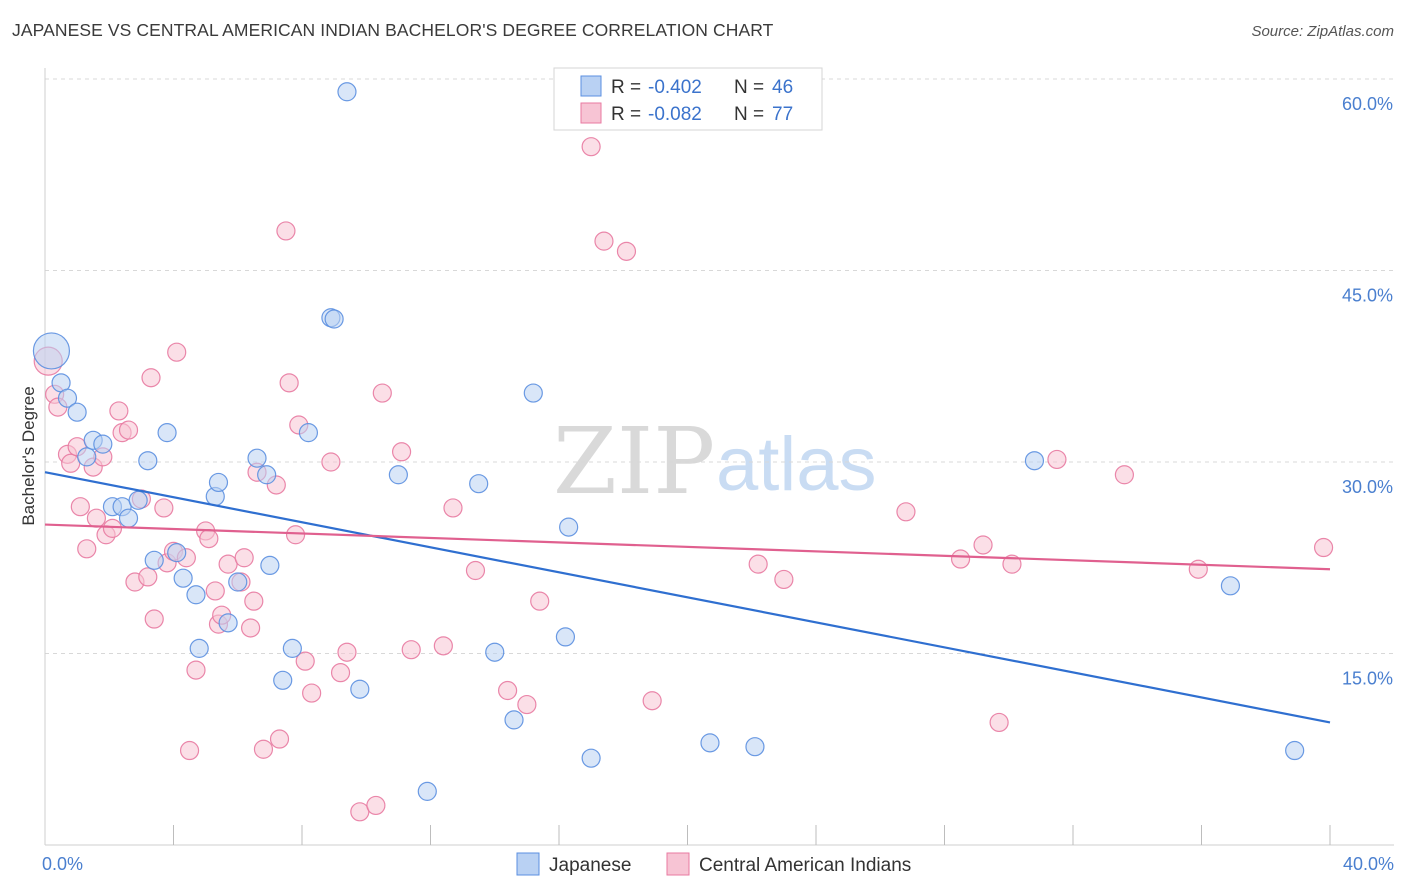 The height and width of the screenshot is (892, 1406). I want to click on watermark-atlas: atlas, so click(796, 464).